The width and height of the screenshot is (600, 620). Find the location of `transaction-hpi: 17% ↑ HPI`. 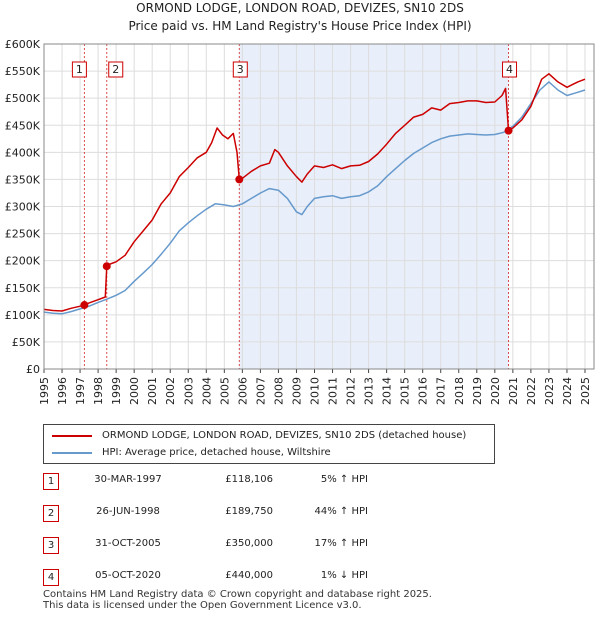

transaction-hpi: 17% ↑ HPI is located at coordinates (341, 543).